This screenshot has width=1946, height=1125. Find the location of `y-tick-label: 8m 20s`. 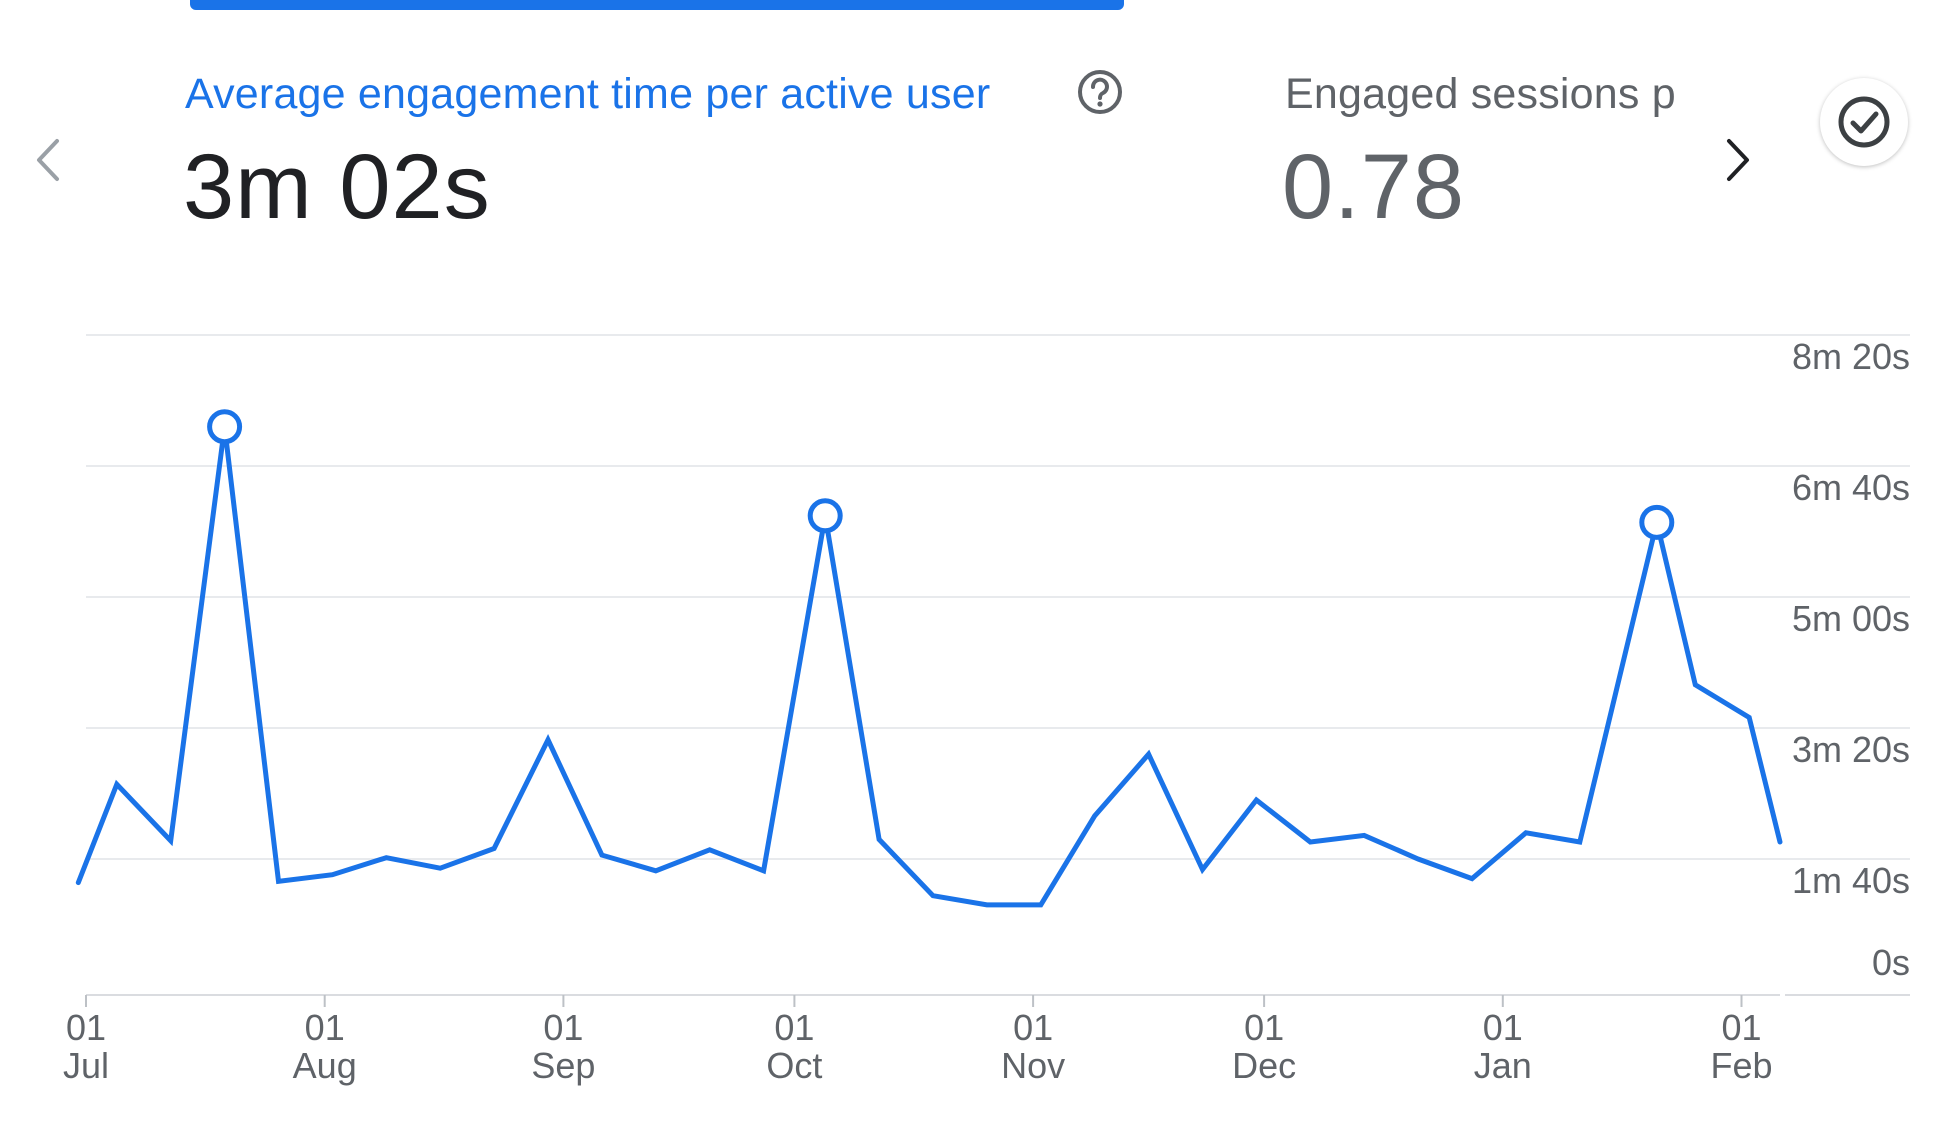

y-tick-label: 8m 20s is located at coordinates (1851, 356).